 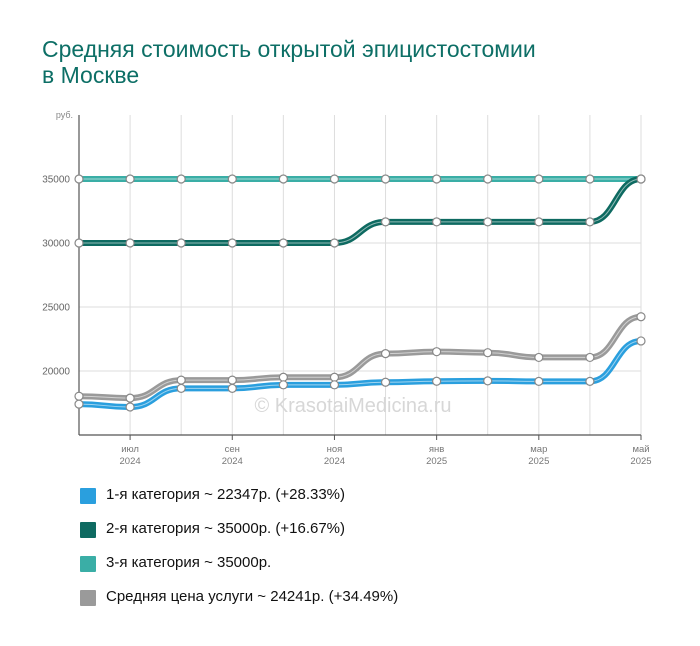 I want to click on series-line-s2, so click(x=360, y=211).